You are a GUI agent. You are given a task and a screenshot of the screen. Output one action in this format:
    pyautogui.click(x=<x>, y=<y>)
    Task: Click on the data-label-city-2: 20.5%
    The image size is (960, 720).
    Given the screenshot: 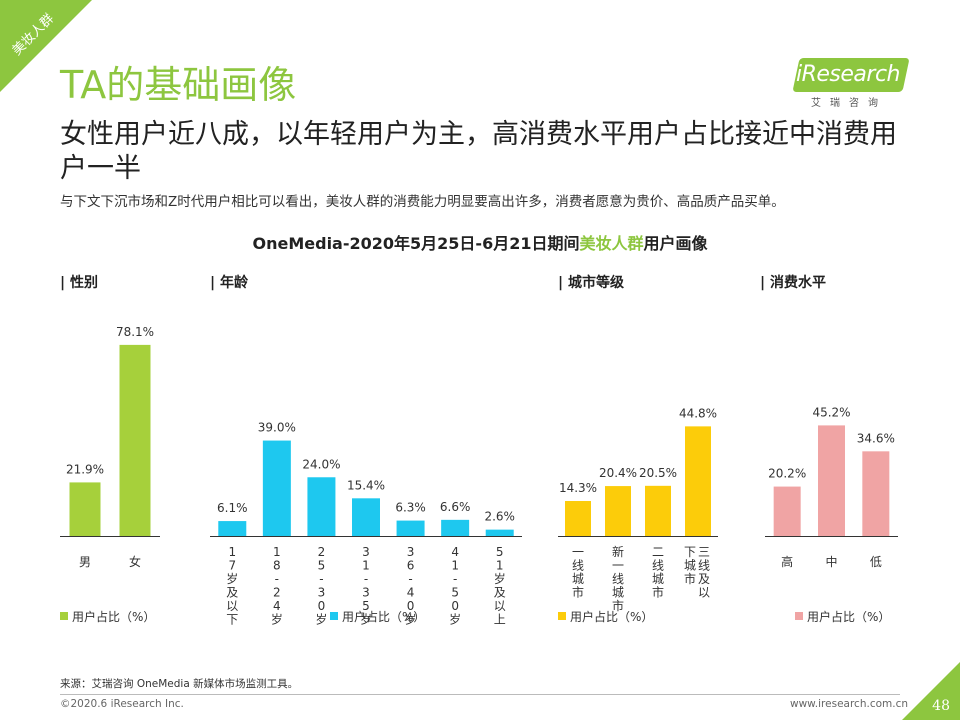 What is the action you would take?
    pyautogui.click(x=658, y=473)
    